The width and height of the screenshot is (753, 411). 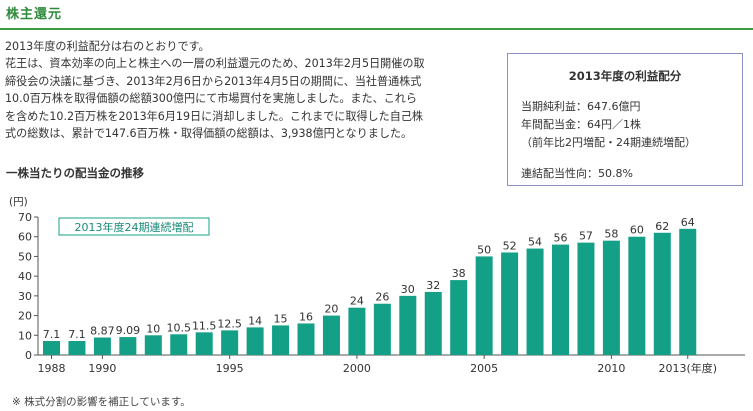 I want to click on value-label-2005: 50, so click(x=484, y=249).